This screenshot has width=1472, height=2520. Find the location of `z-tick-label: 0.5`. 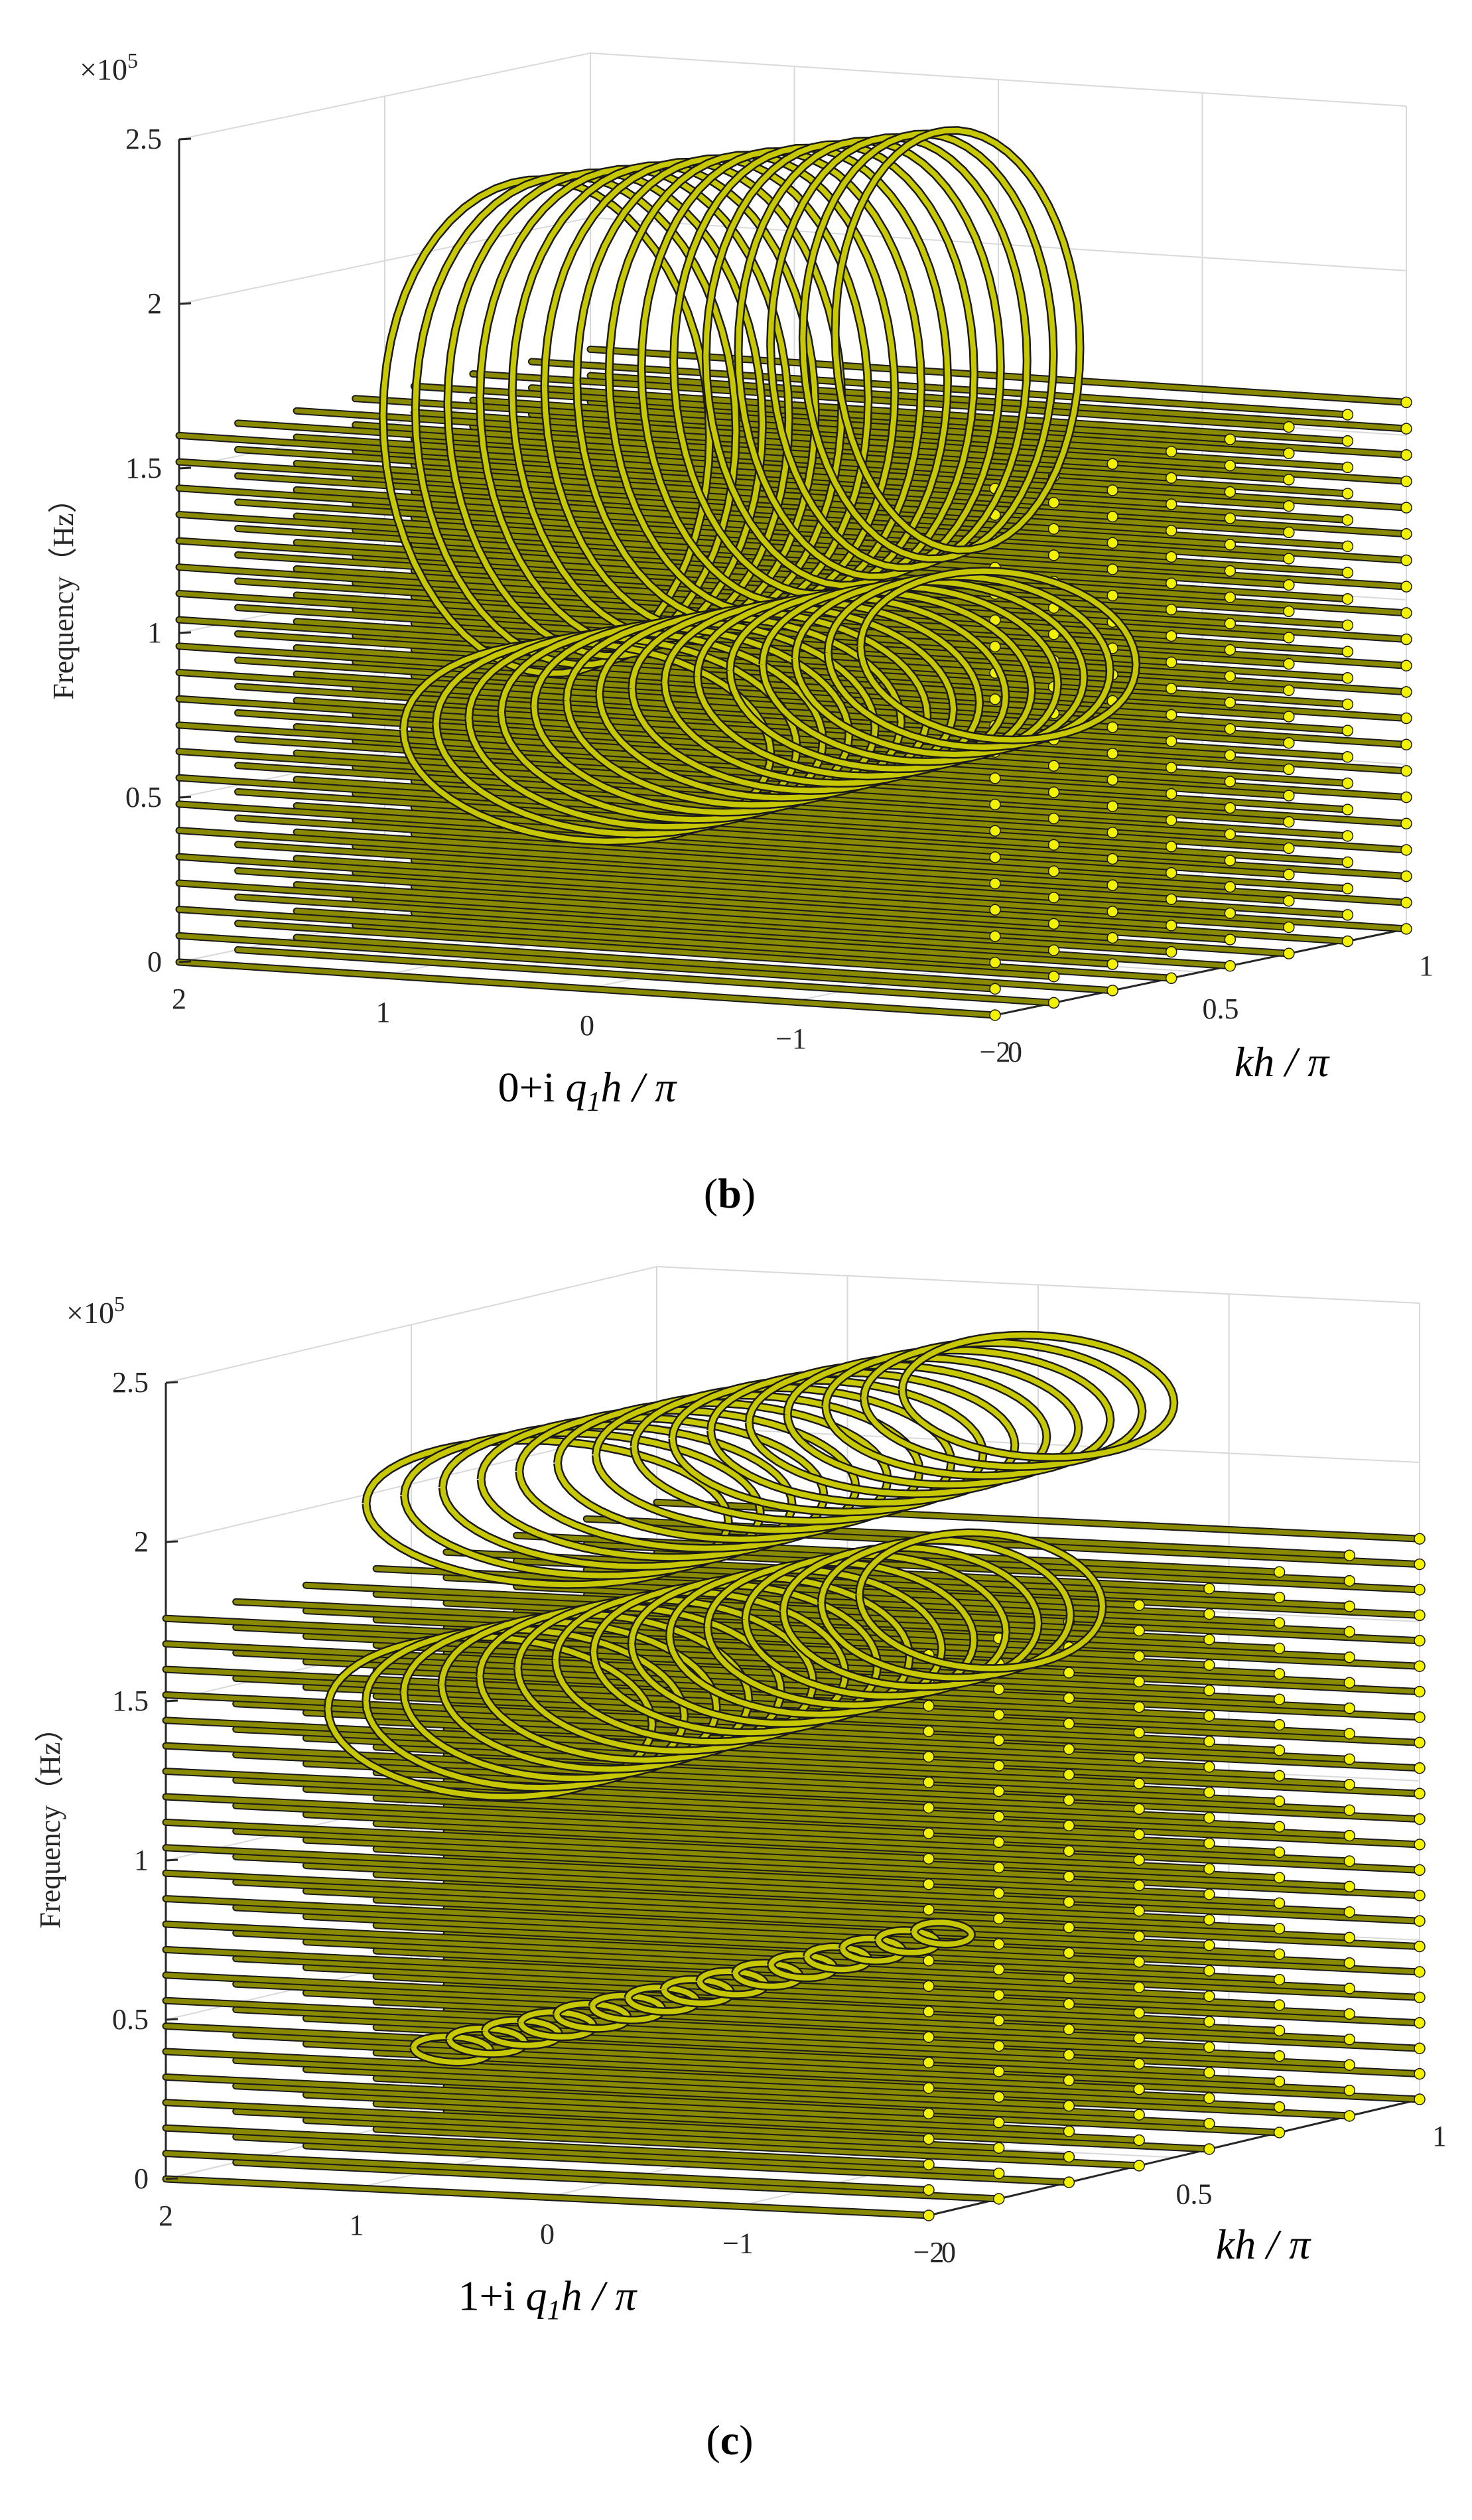

z-tick-label: 0.5 is located at coordinates (143, 797).